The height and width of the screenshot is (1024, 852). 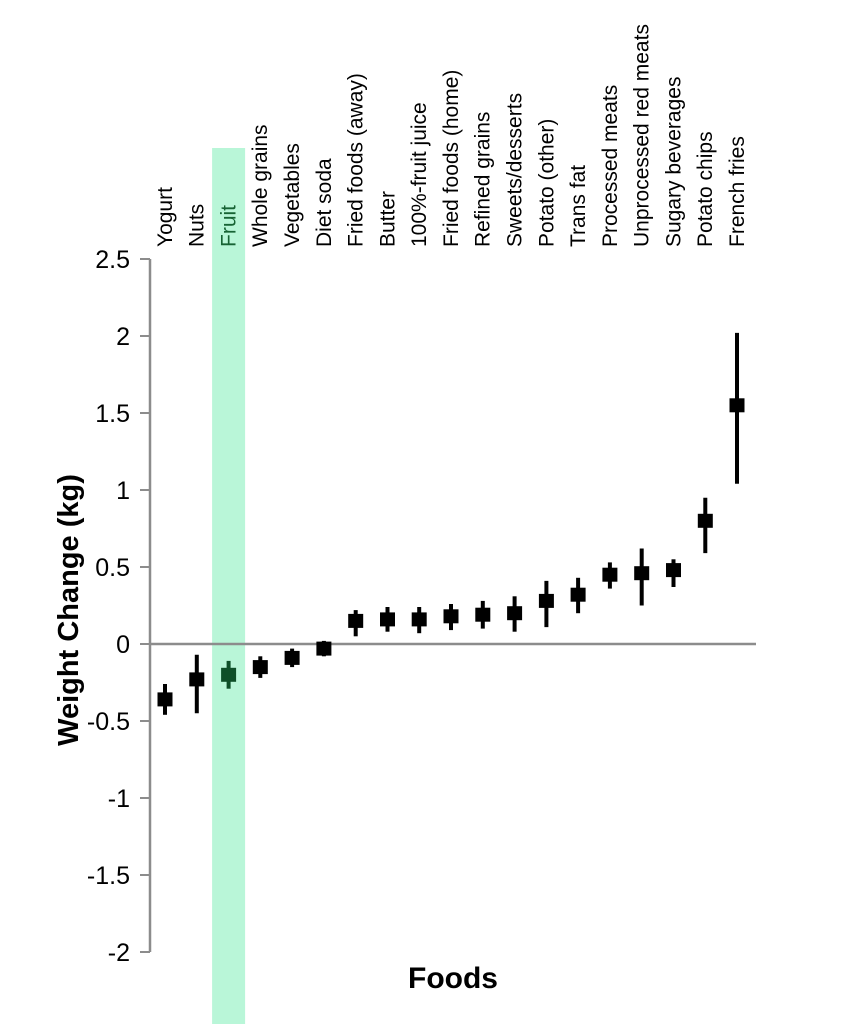 I want to click on data-point-unprocessed-red-meats, so click(x=642, y=573).